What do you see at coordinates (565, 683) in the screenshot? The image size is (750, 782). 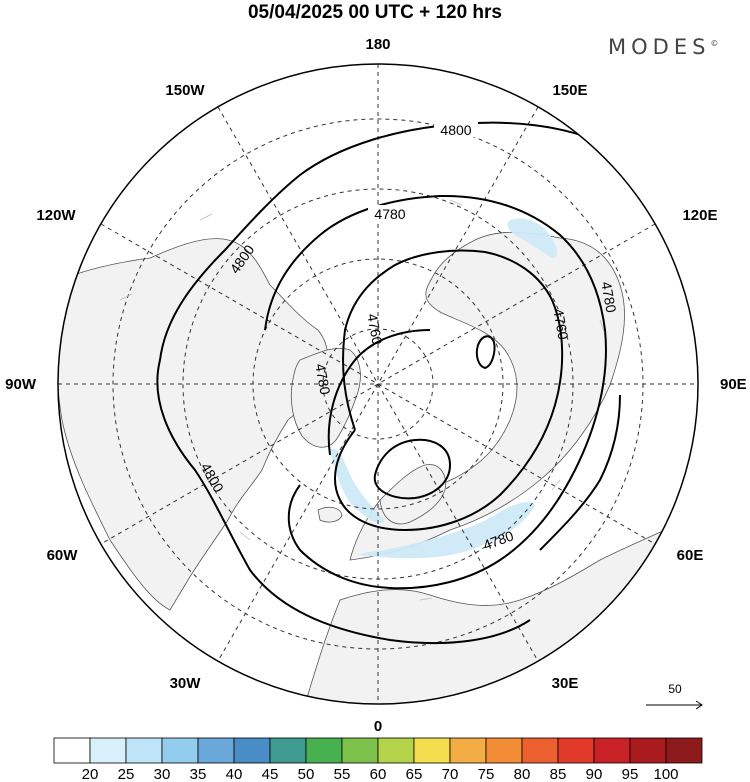 I see `lon-label-30e: 30E` at bounding box center [565, 683].